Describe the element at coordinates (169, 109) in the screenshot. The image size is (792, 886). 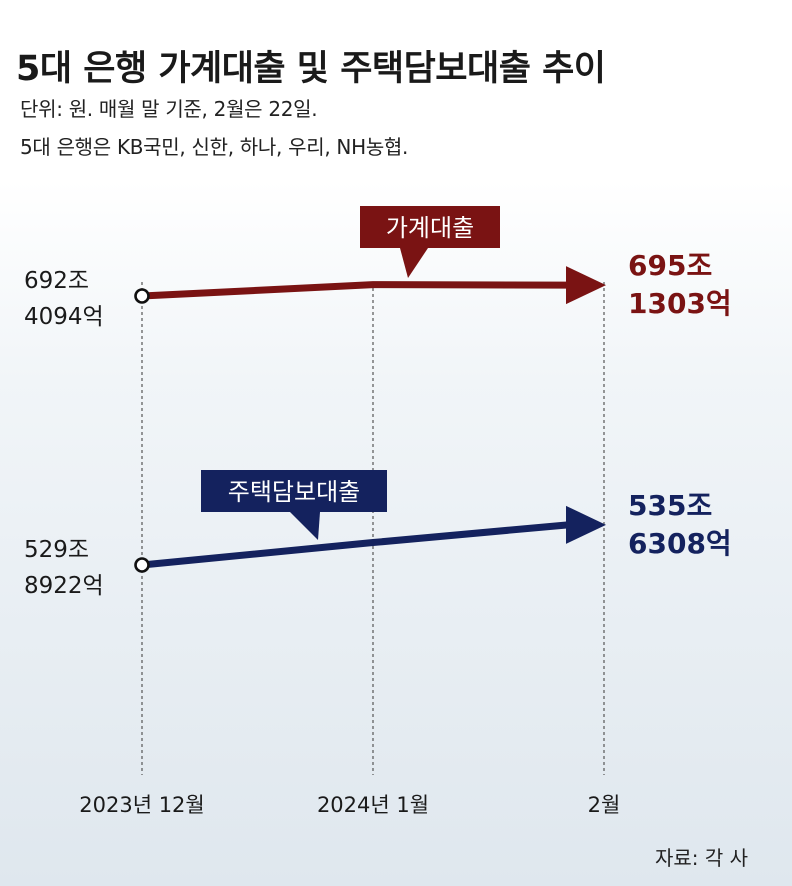
I see `unit-note: 단위: 원. 매월 말 기준, 2월은 22일.` at that location.